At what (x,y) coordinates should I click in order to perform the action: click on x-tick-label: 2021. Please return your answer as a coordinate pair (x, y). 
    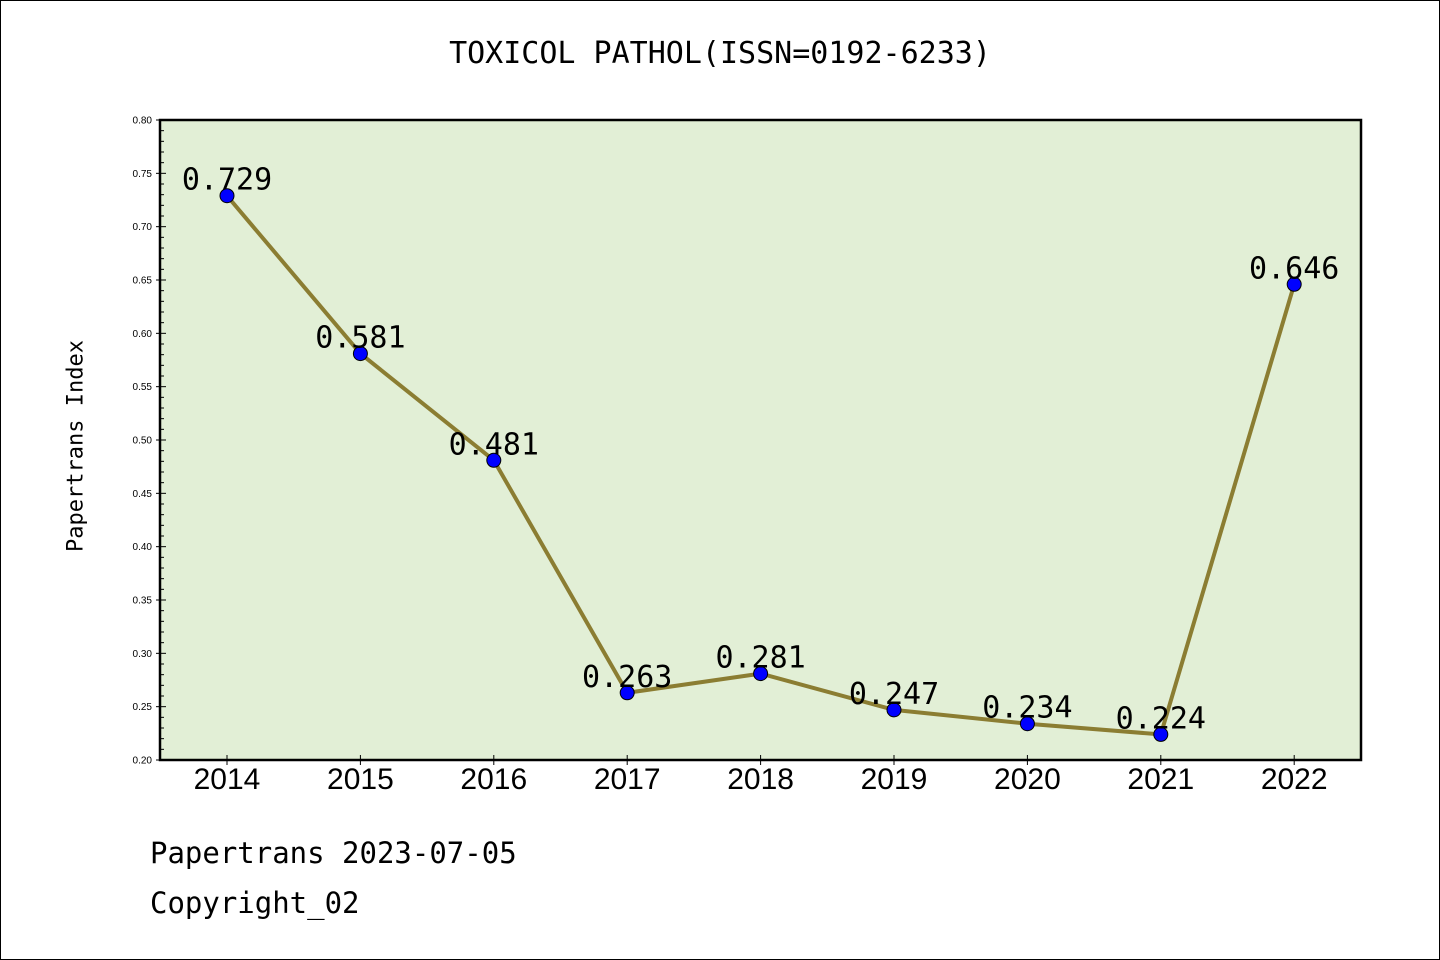
    Looking at the image, I should click on (1160, 779).